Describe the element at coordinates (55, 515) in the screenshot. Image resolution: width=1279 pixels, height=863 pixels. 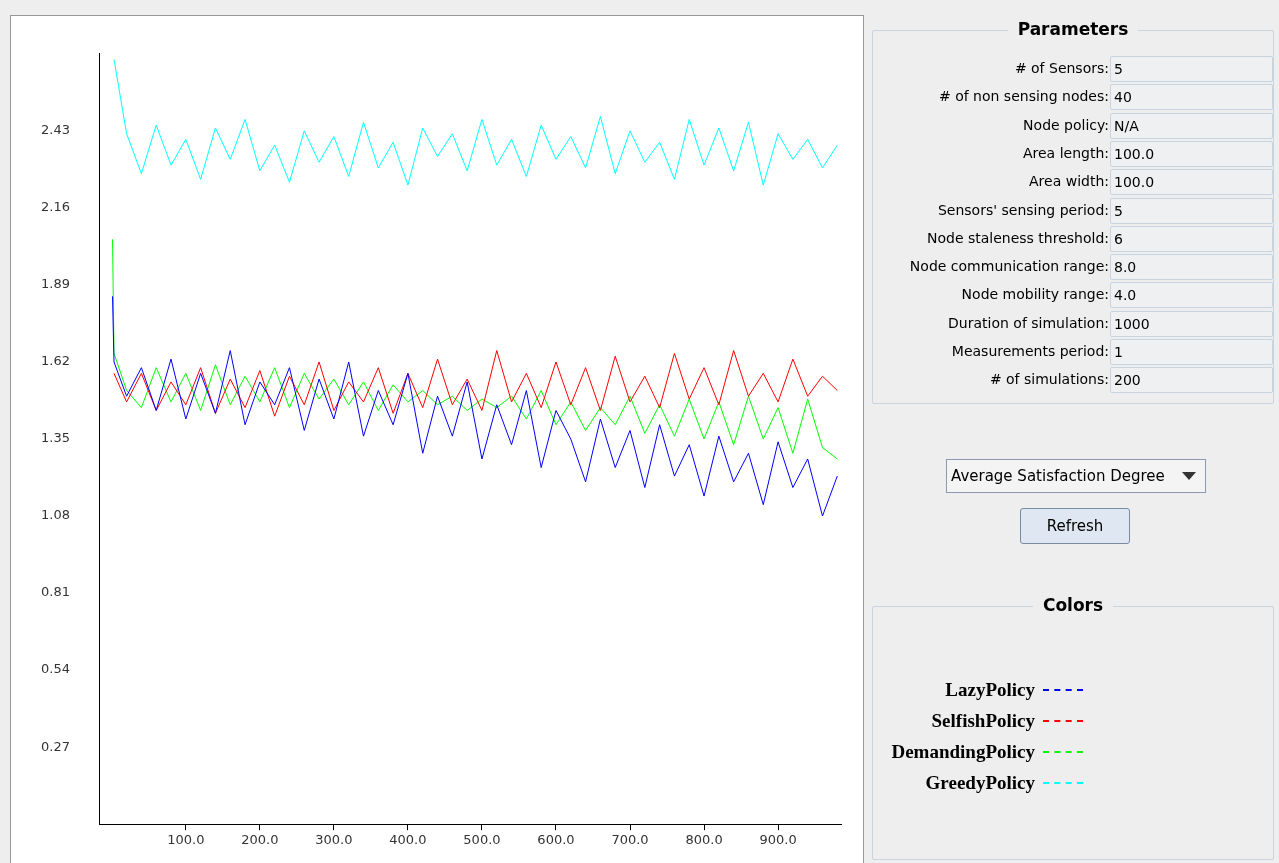
I see `y-tick-label: 1.08` at that location.